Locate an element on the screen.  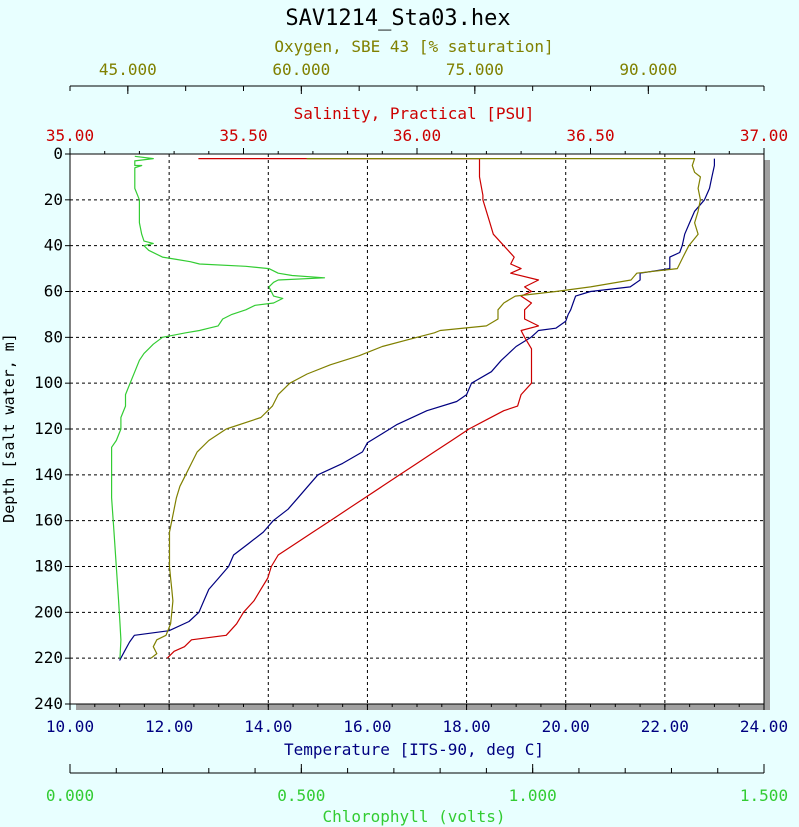
depth-tick-label: 120 is located at coordinates (48, 428).